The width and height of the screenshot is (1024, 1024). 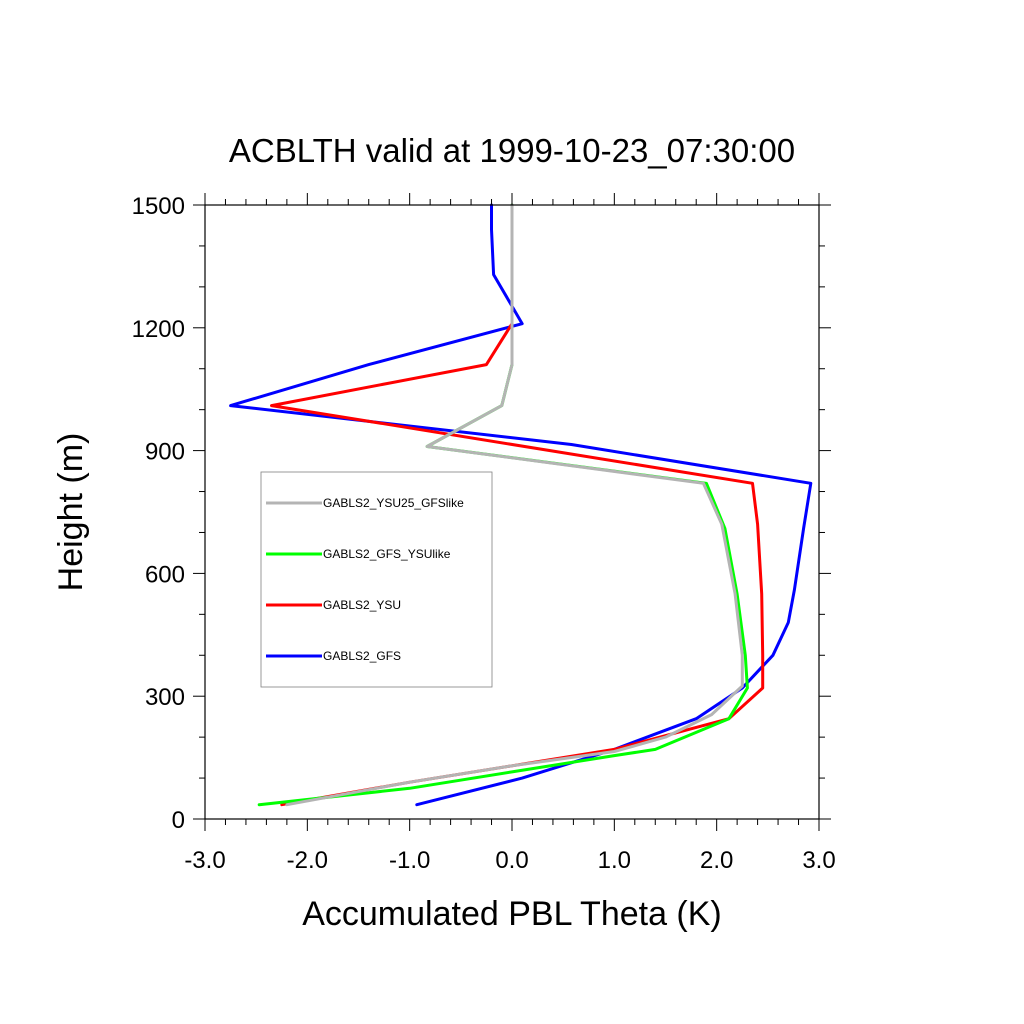 I want to click on x-tick-label: -1.0, so click(x=409, y=860).